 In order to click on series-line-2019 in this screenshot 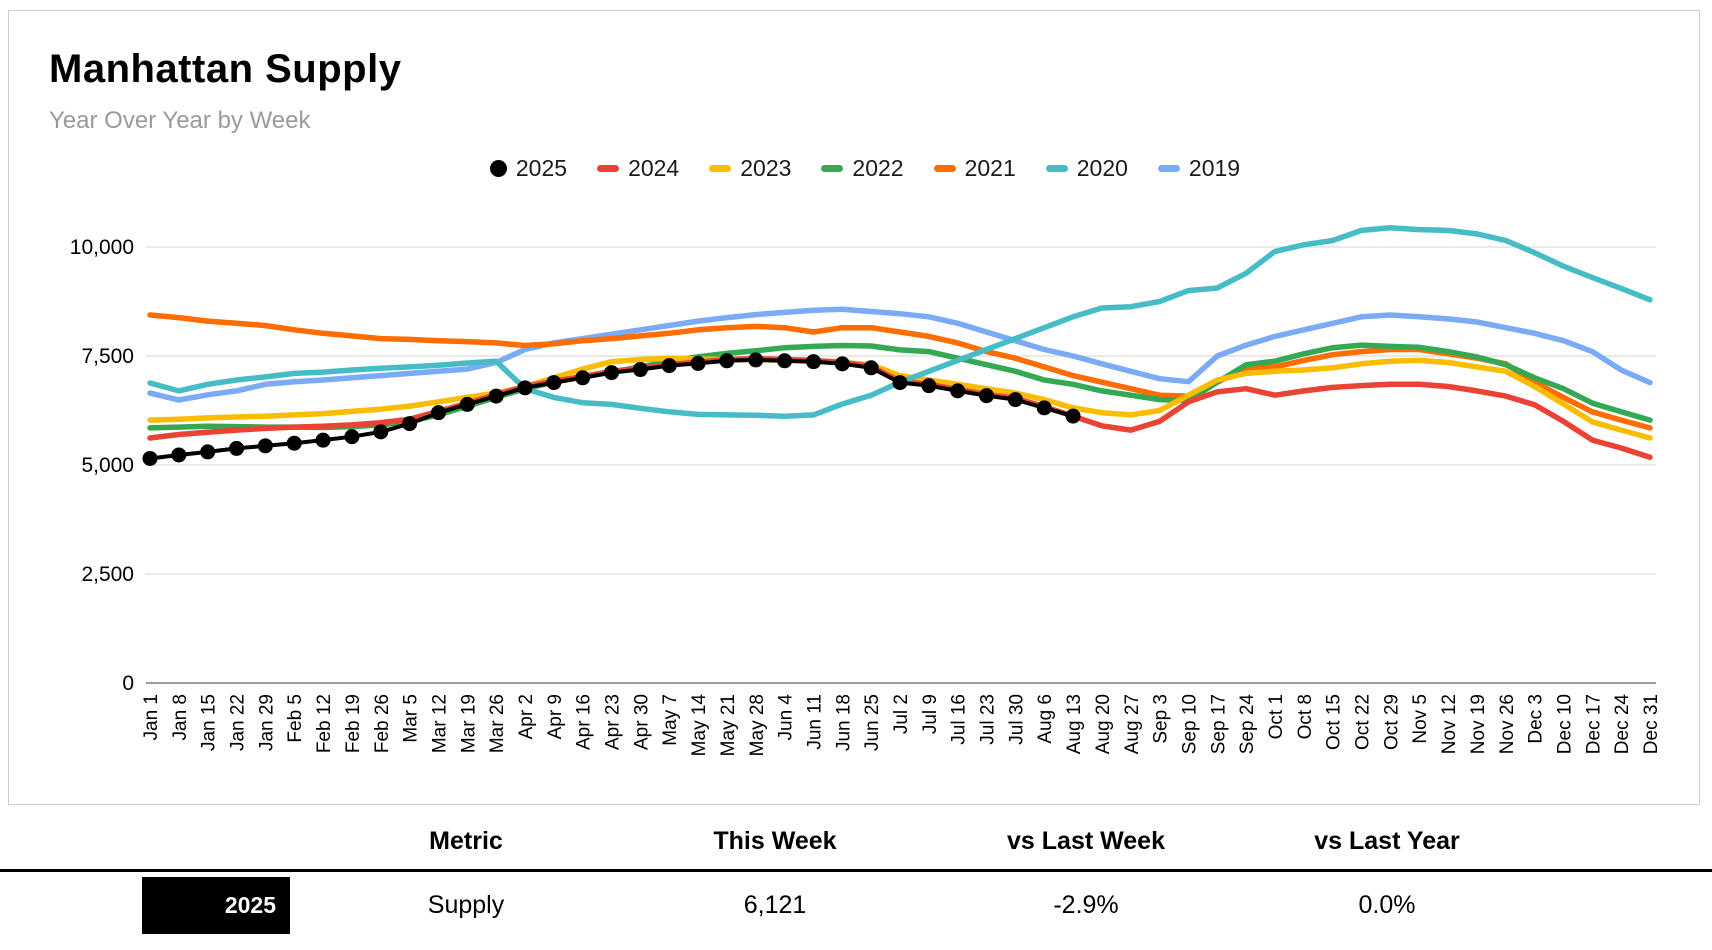, I will do `click(900, 354)`.